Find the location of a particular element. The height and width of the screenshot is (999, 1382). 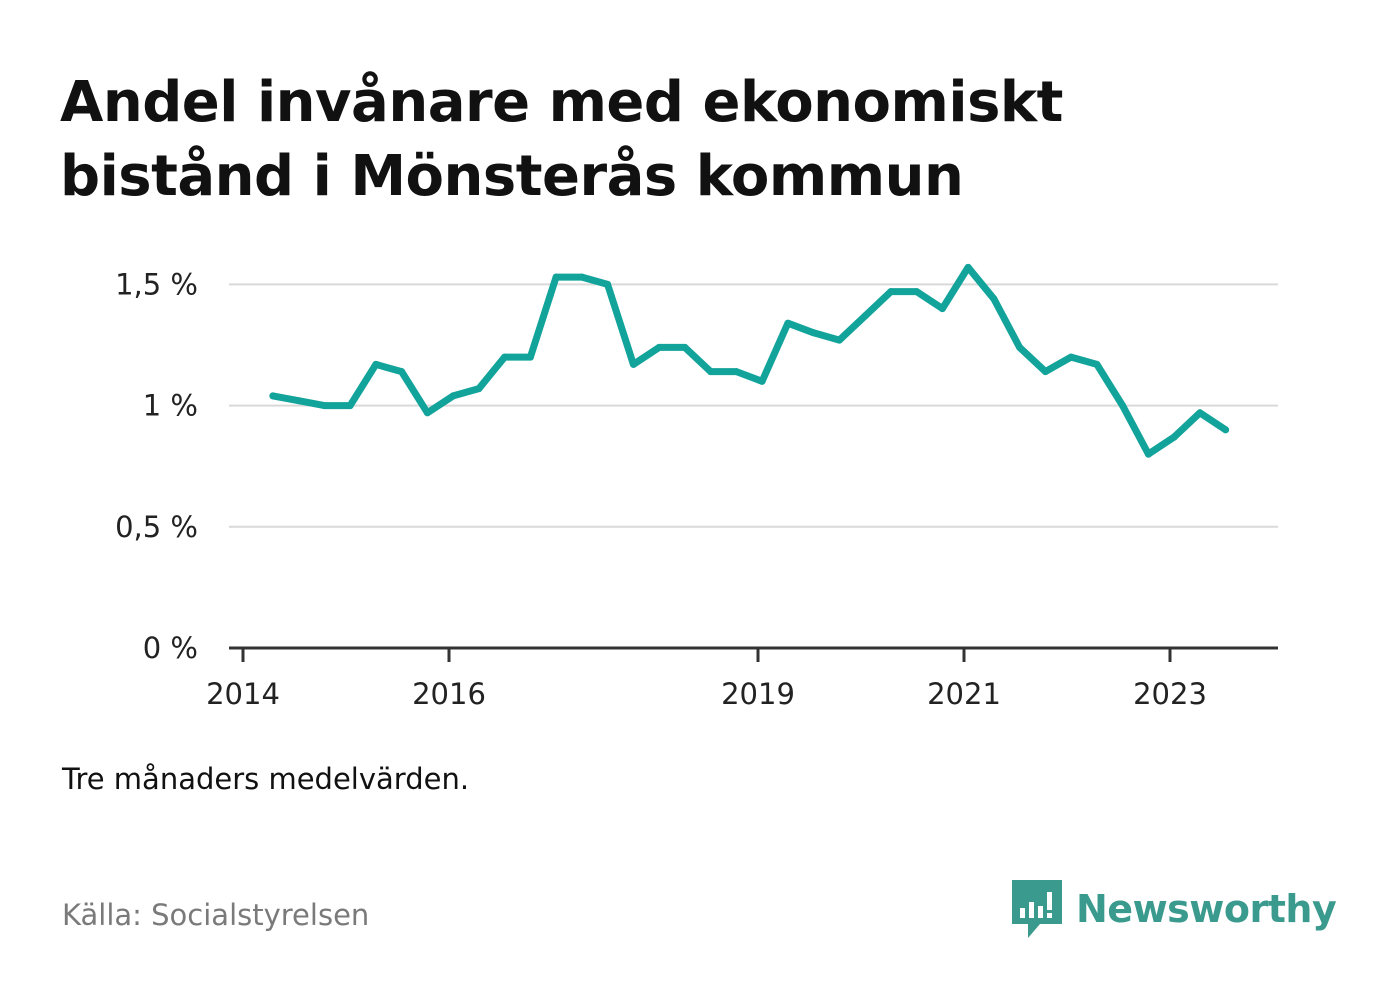

chart-note: Tre månaders medelvärden. is located at coordinates (266, 779).